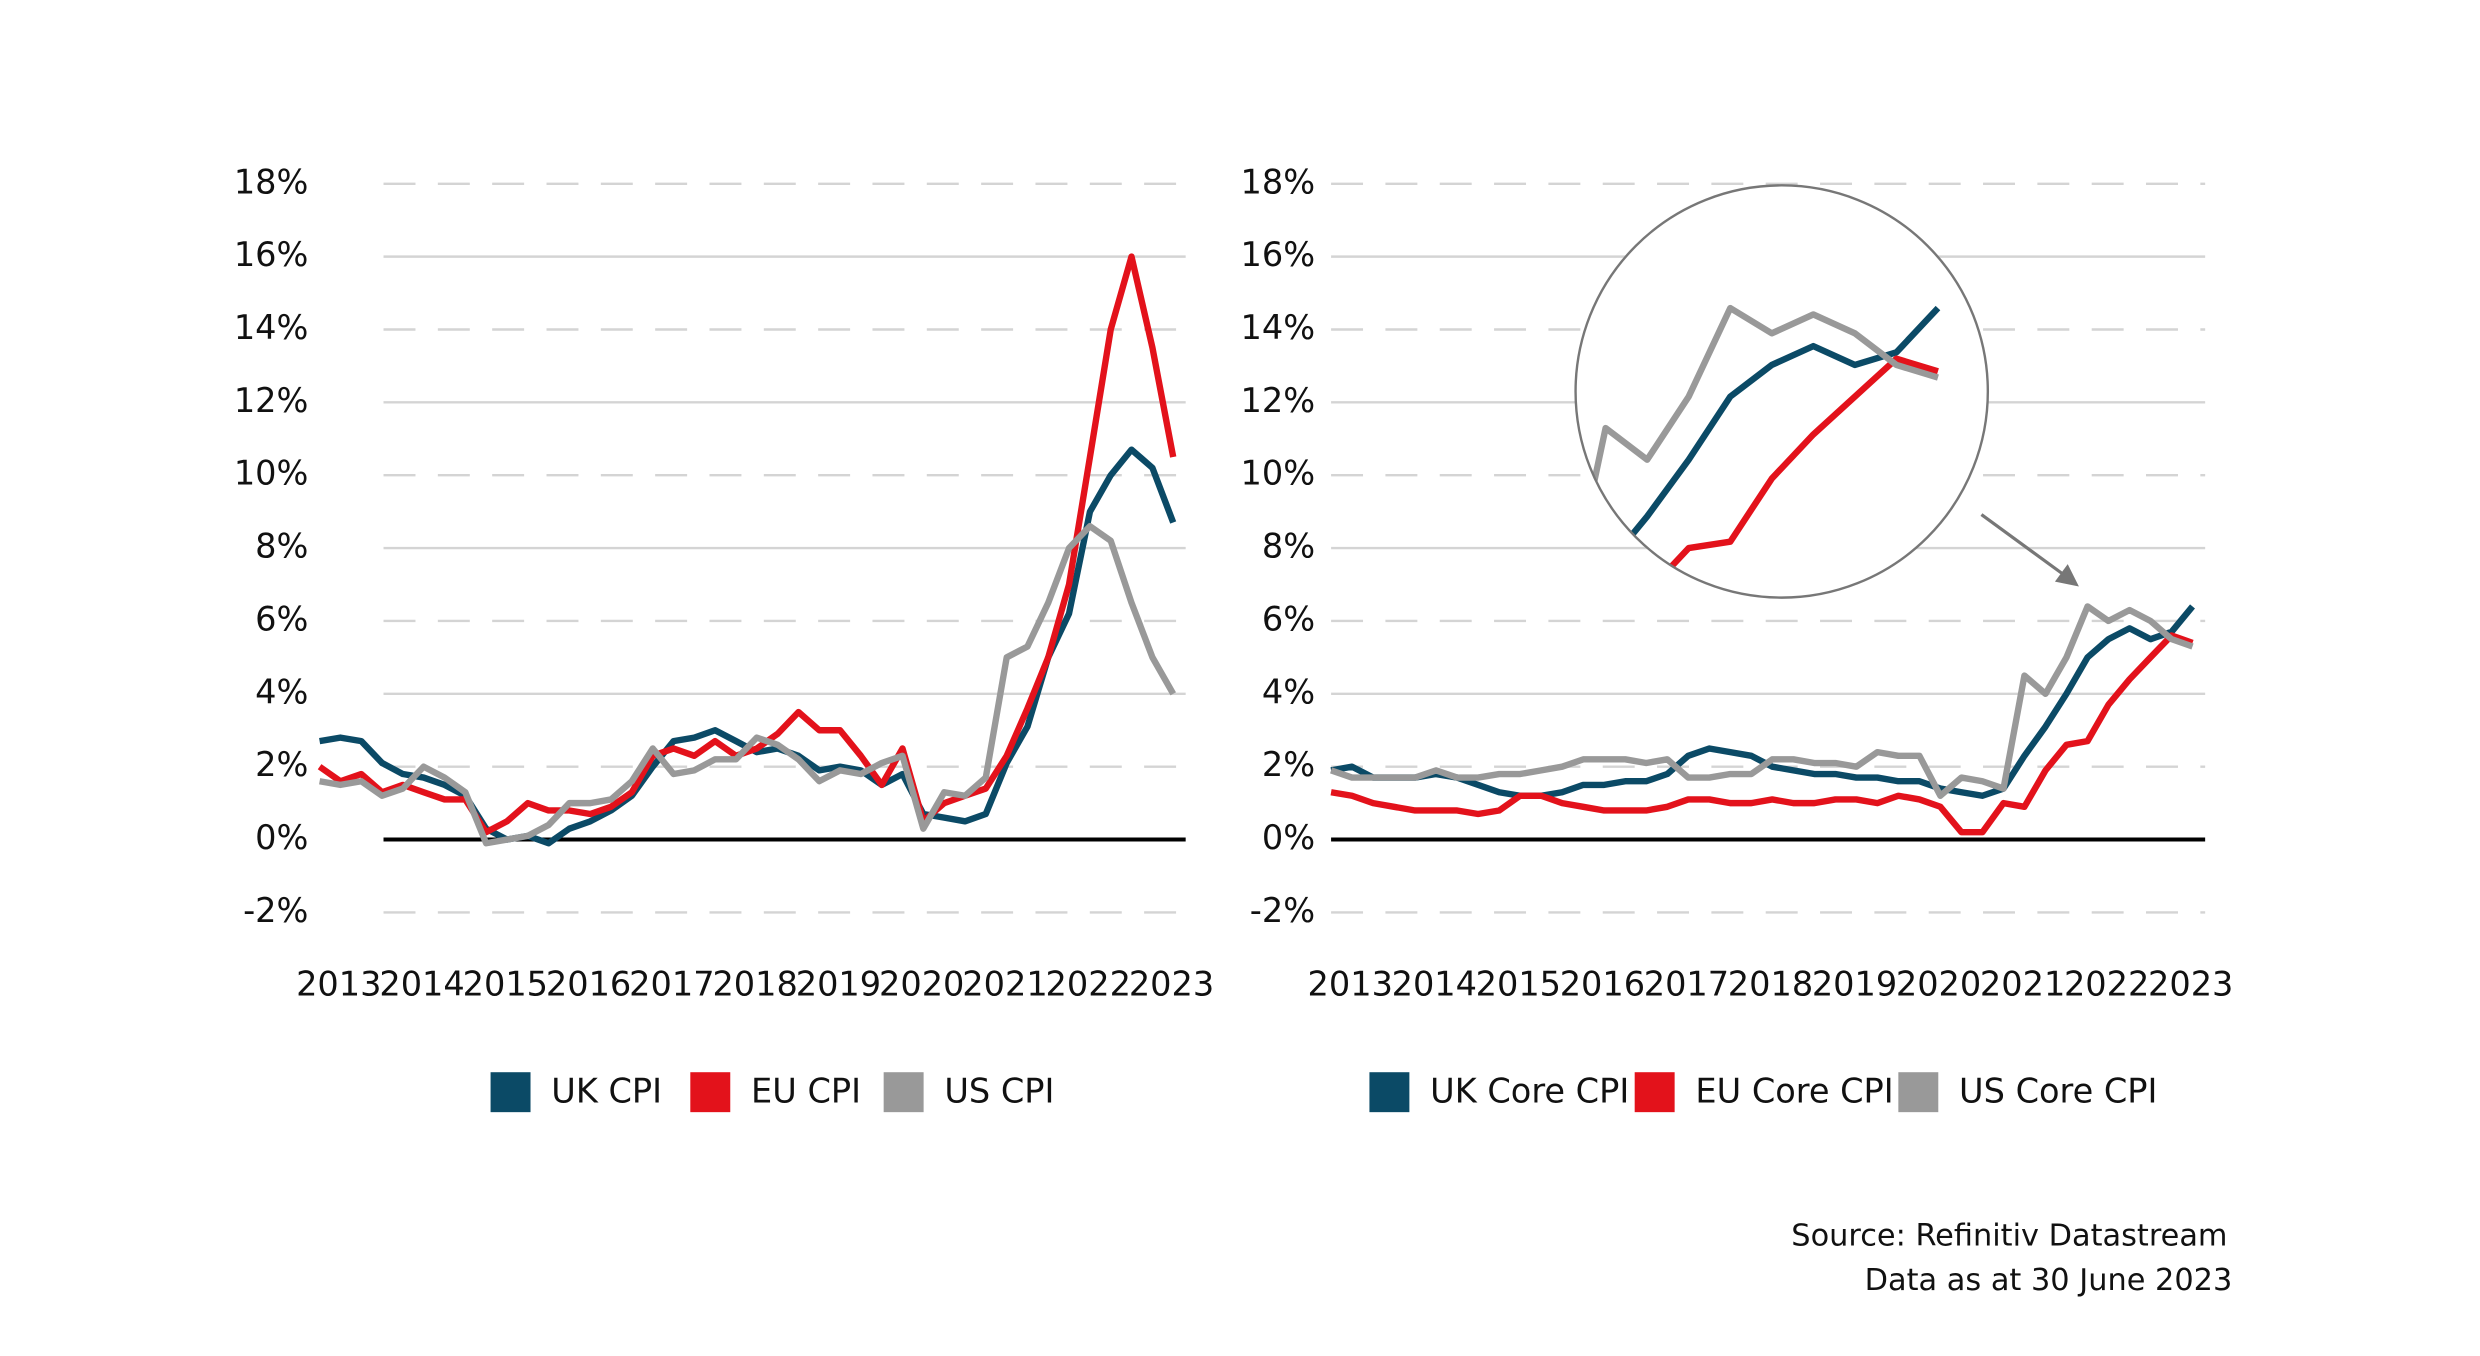 The width and height of the screenshot is (2480, 1356). What do you see at coordinates (2009, 1235) in the screenshot?
I see `source-note: Source: Refinitiv Datastream` at bounding box center [2009, 1235].